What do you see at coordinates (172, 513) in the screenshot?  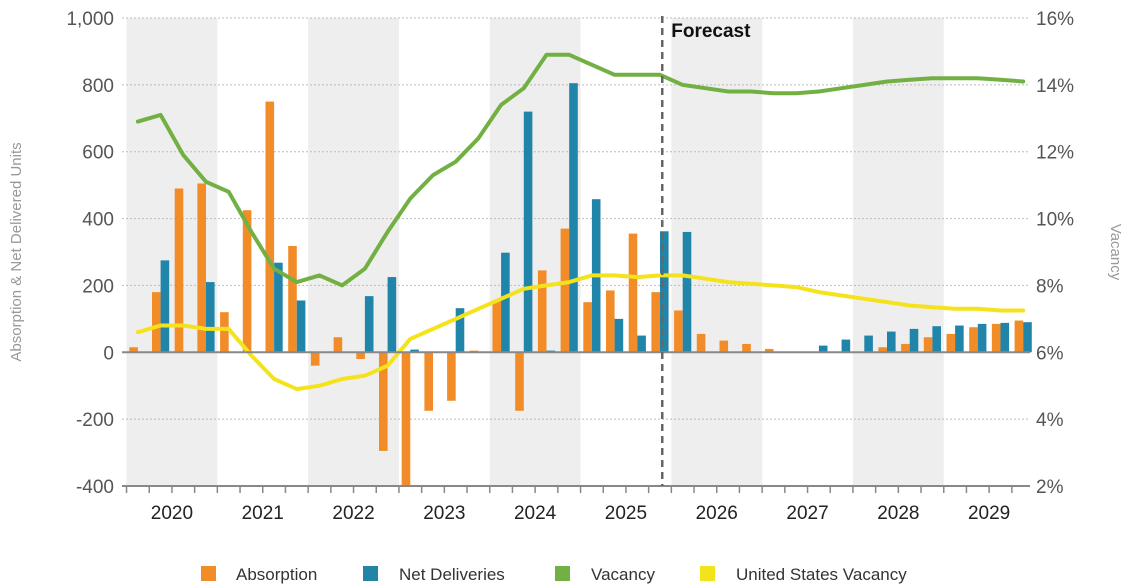 I see `x-tick-label-2020: 2020` at bounding box center [172, 513].